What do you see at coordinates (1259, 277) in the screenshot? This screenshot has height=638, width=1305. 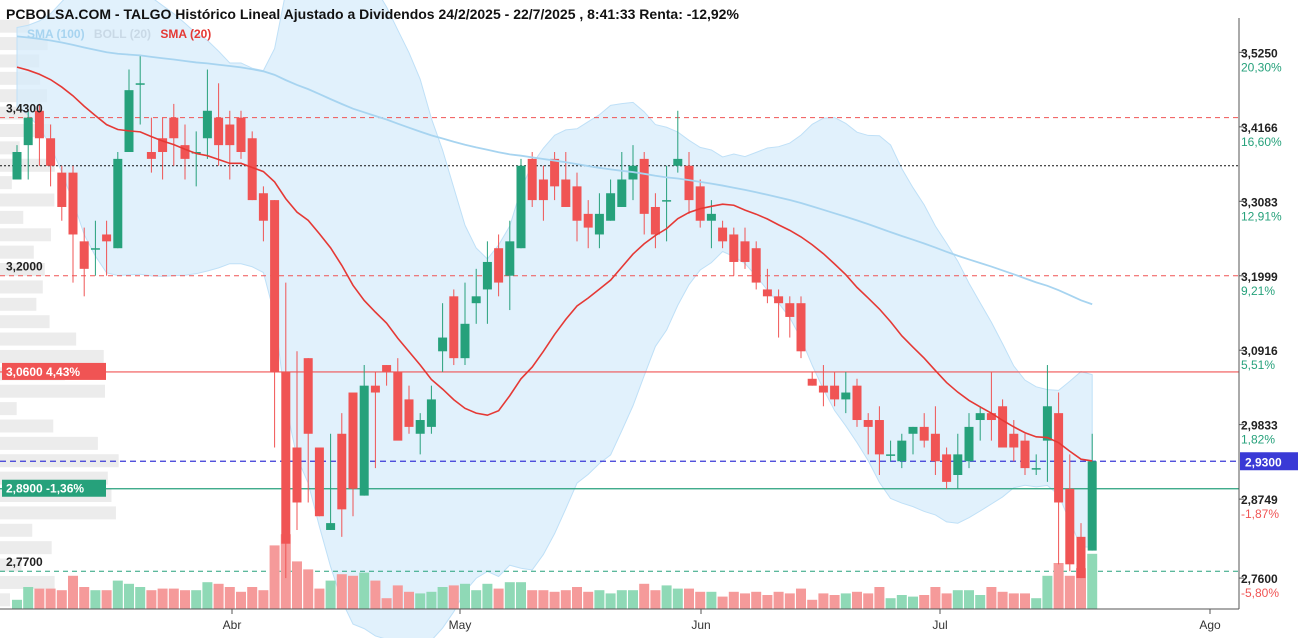 I see `y-tick-price: 3,1999` at bounding box center [1259, 277].